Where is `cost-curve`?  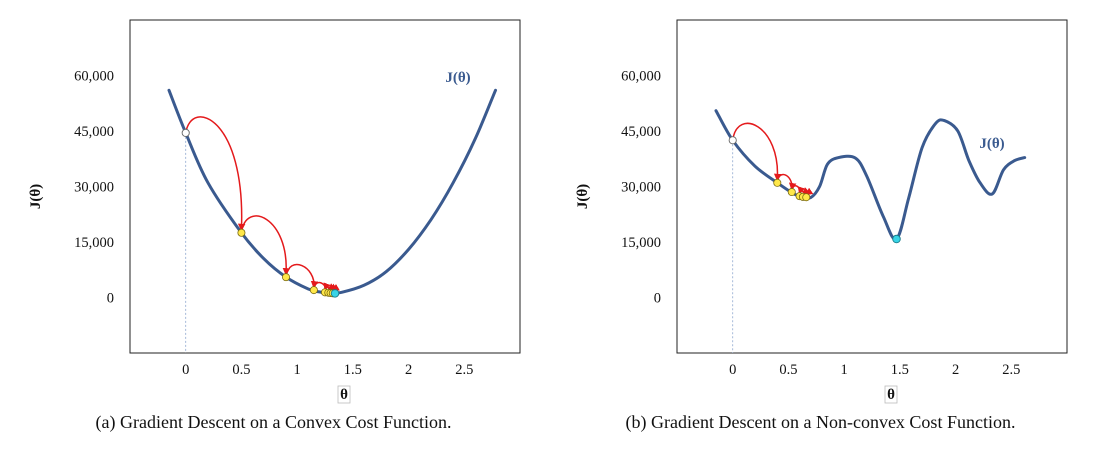 cost-curve is located at coordinates (332, 191).